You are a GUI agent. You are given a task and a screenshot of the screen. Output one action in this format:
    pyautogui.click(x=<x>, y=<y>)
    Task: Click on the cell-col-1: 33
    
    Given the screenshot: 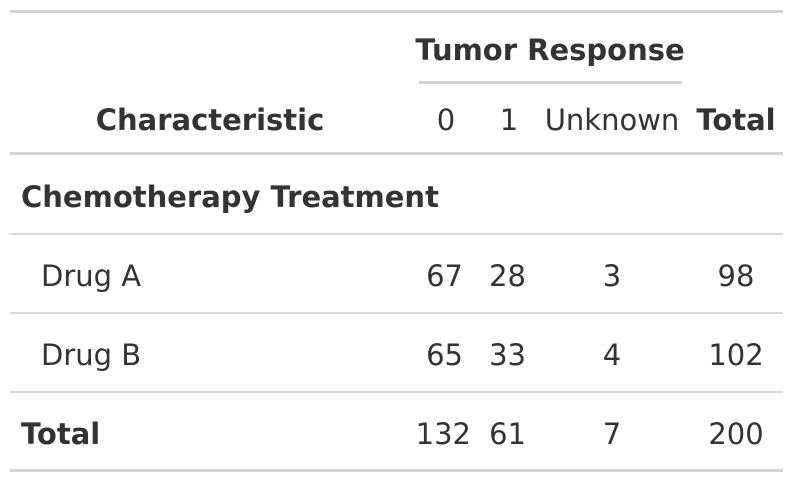 What is the action you would take?
    pyautogui.click(x=507, y=355)
    